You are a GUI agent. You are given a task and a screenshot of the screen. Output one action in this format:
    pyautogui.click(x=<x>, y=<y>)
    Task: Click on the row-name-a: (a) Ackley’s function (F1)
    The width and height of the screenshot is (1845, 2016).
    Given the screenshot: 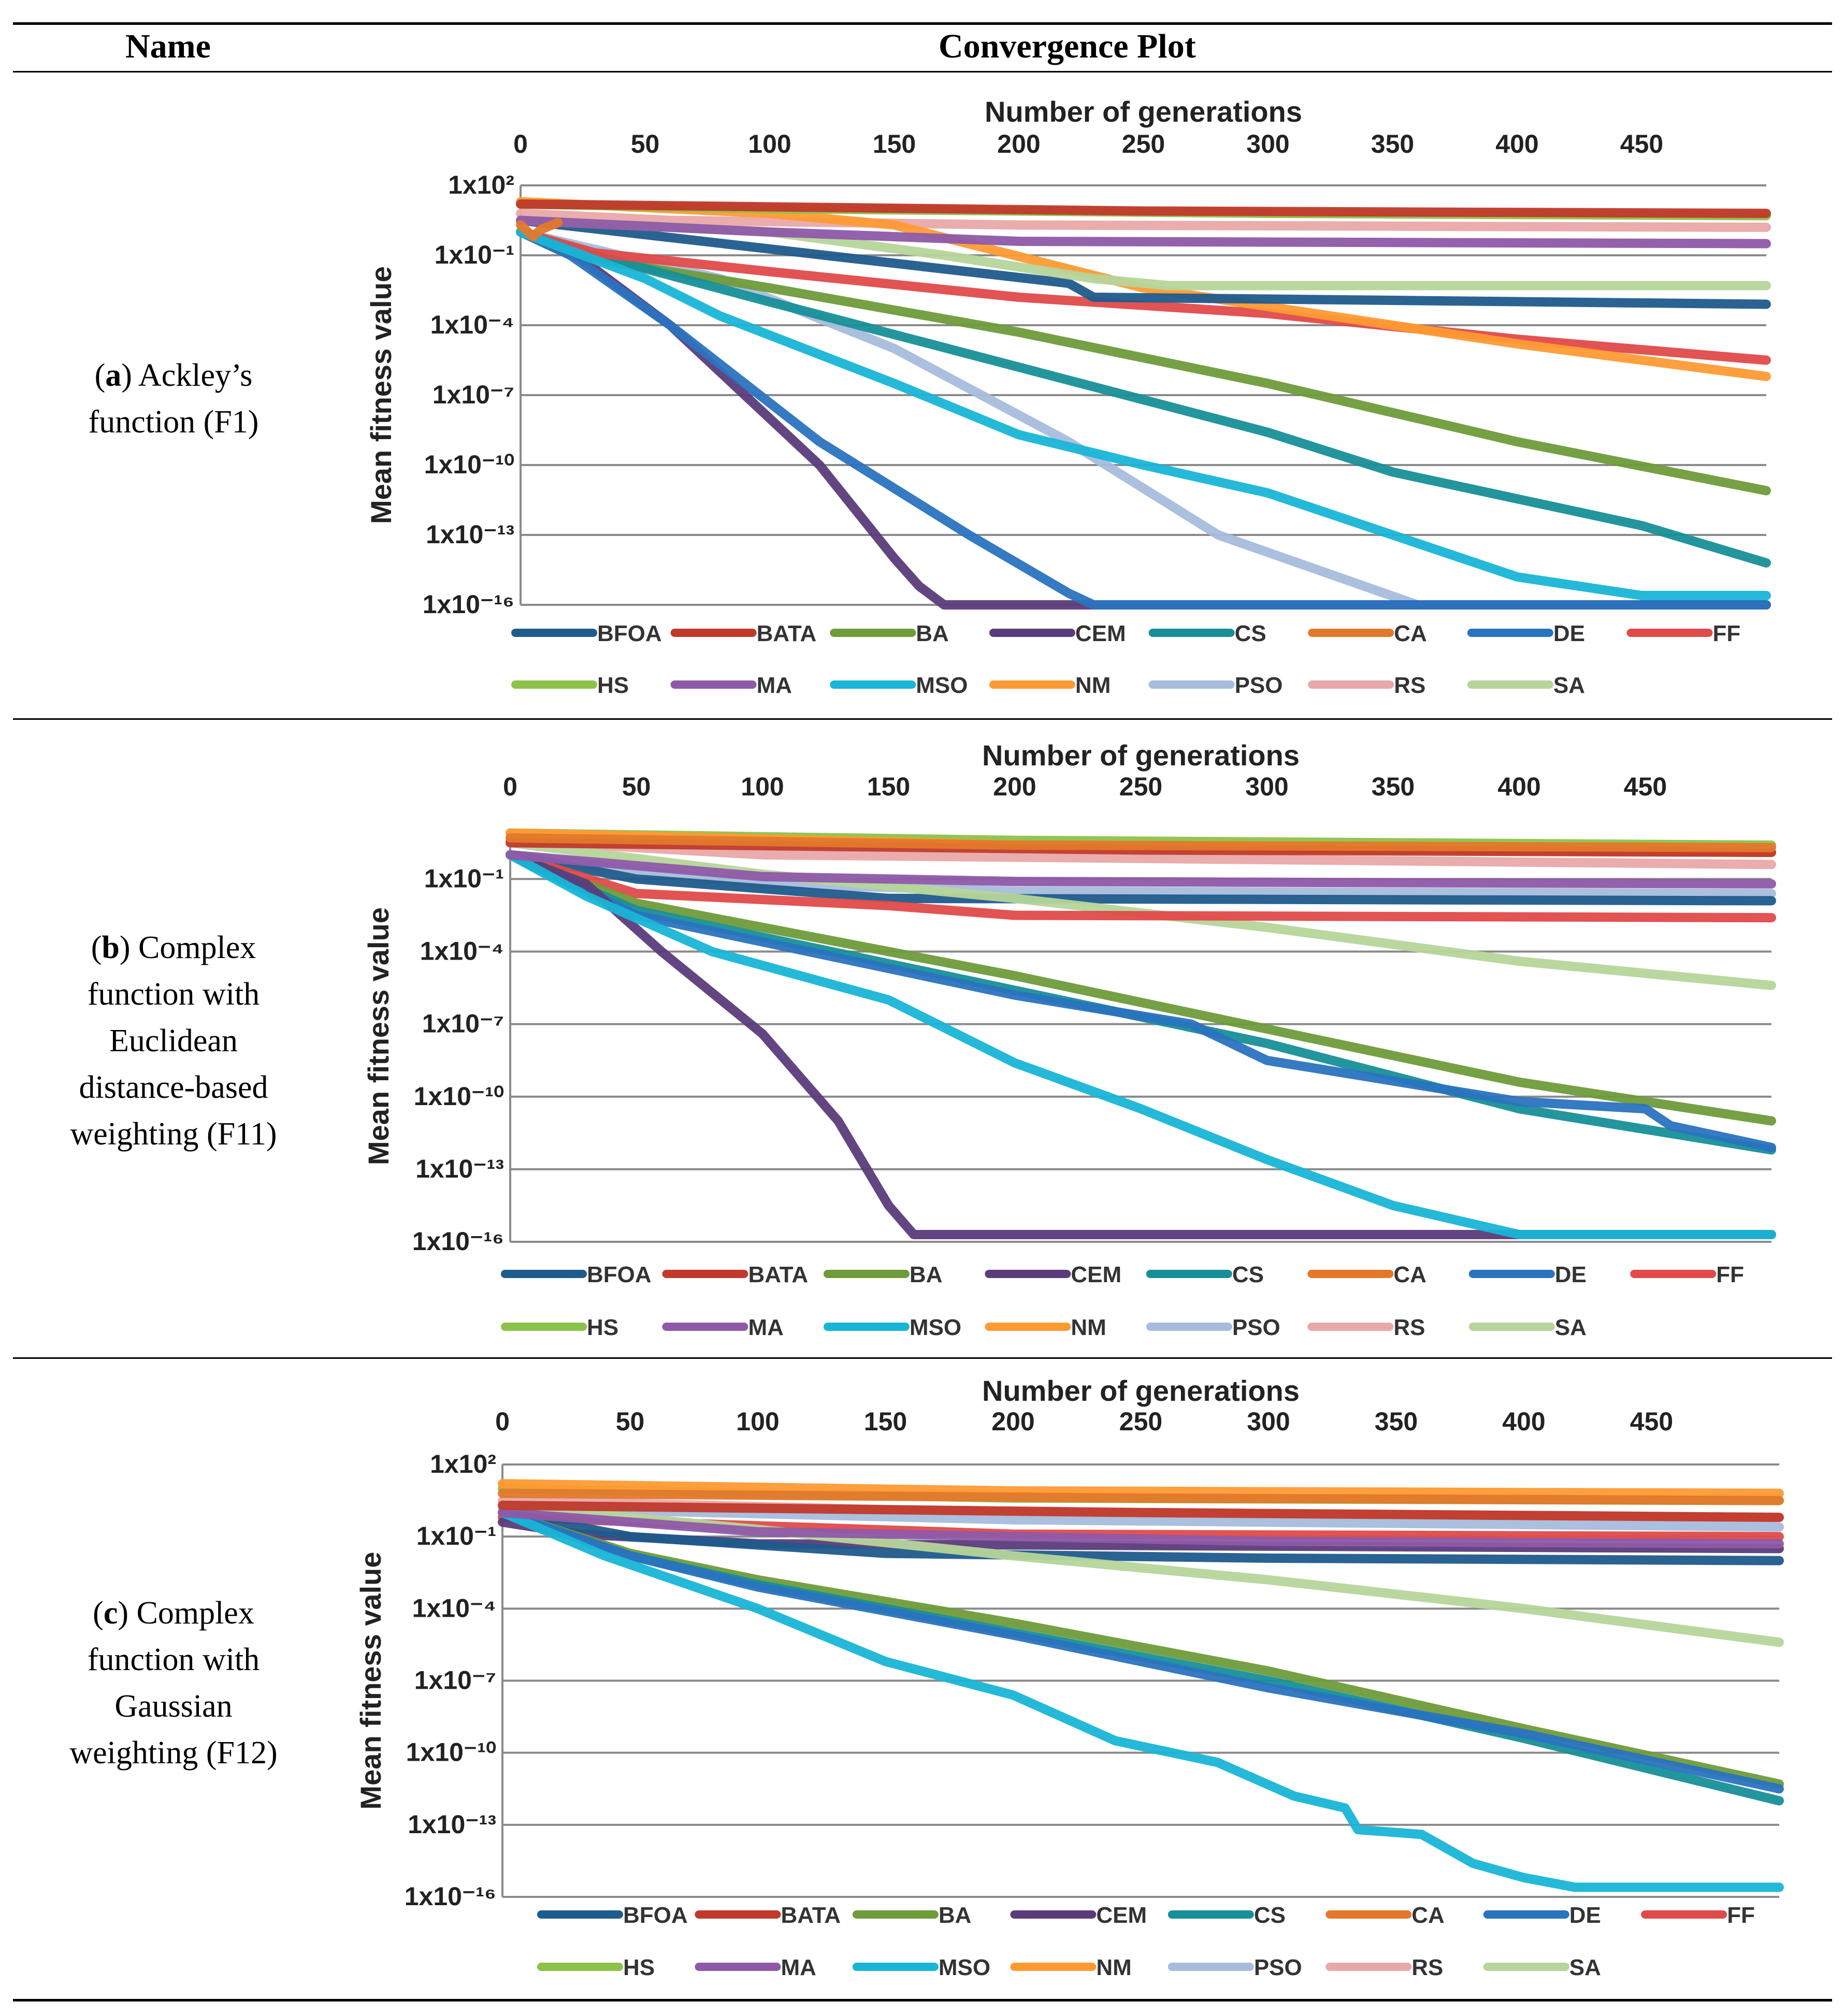 What is the action you would take?
    pyautogui.click(x=173, y=398)
    